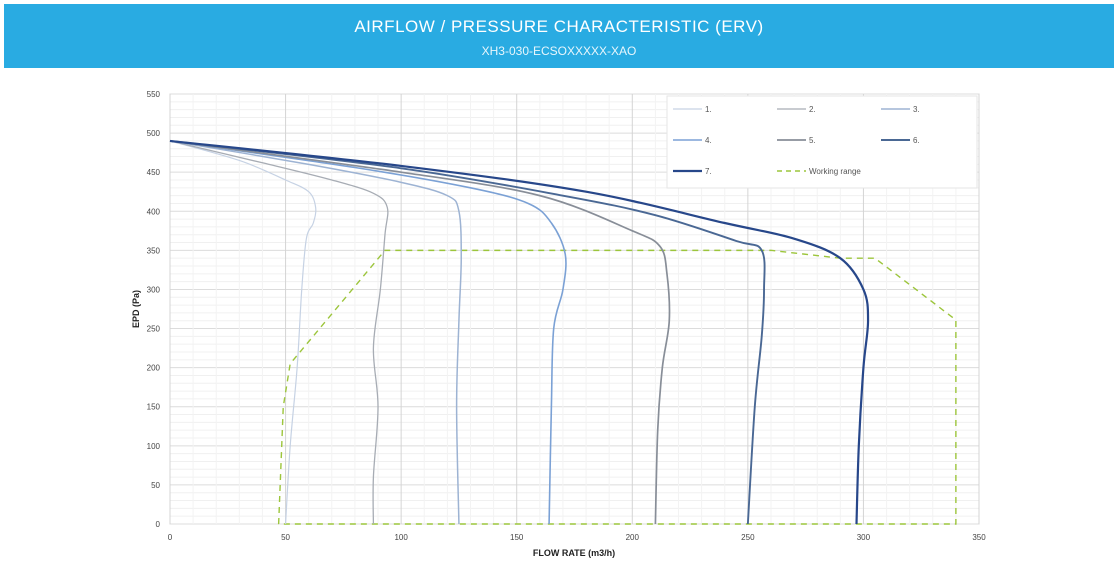  Describe the element at coordinates (401, 537) in the screenshot. I see `x-tick-label: 100` at that location.